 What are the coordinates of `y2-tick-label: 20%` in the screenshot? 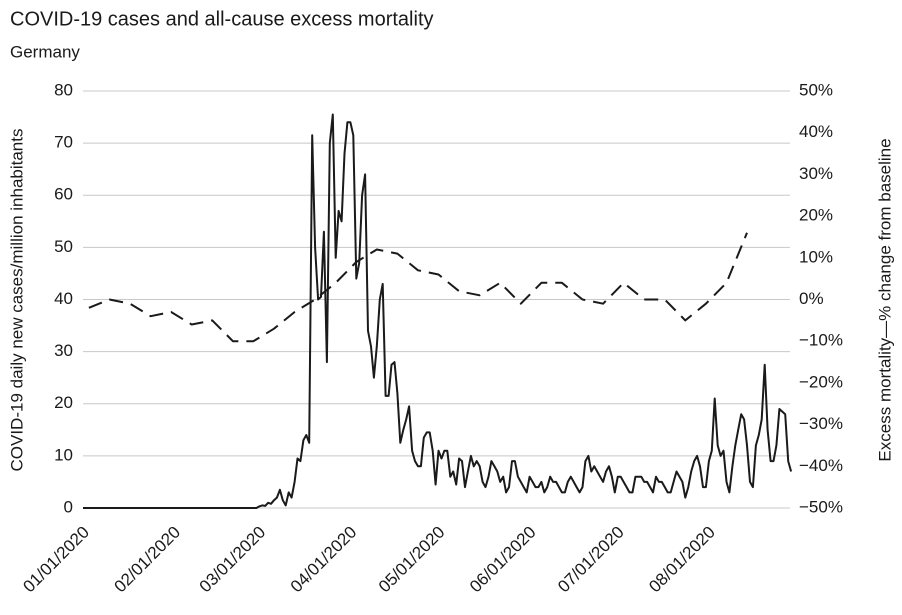 It's located at (816, 215).